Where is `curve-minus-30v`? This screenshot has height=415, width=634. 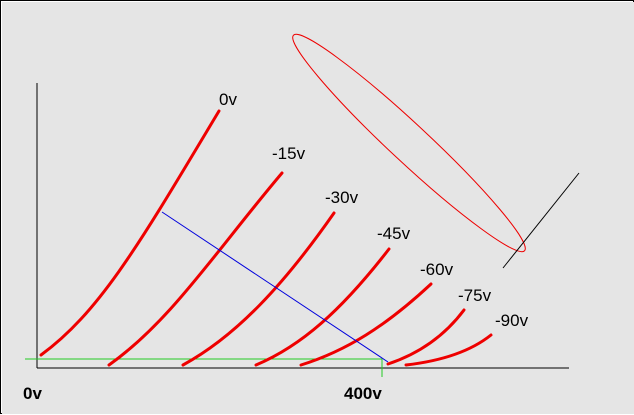 curve-minus-30v is located at coordinates (258, 289).